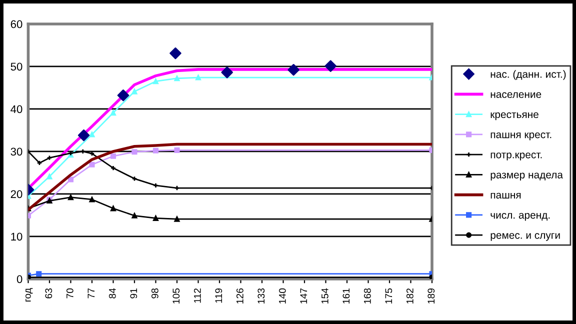 The height and width of the screenshot is (324, 576). Describe the element at coordinates (134, 293) in the screenshot. I see `x-tick-label: 91` at that location.